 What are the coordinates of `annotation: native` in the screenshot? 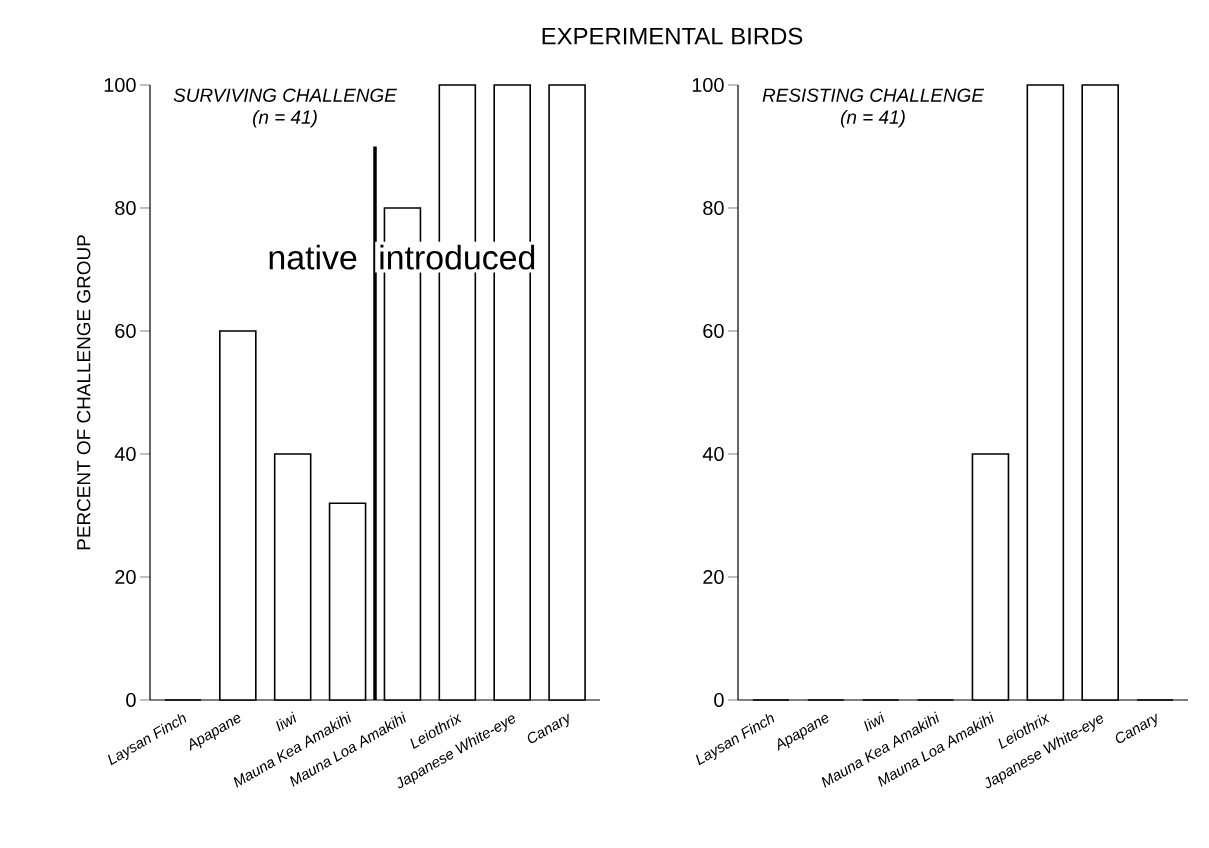 It's located at (313, 257).